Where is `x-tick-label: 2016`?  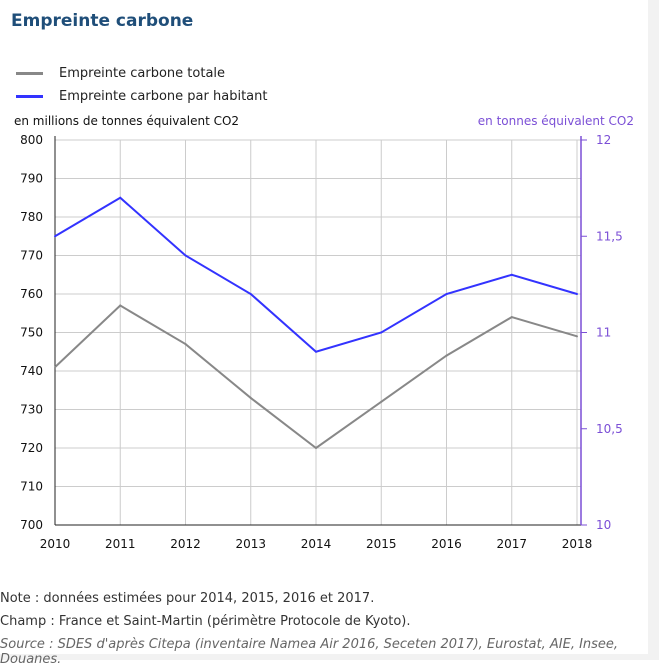
x-tick-label: 2016 is located at coordinates (446, 544).